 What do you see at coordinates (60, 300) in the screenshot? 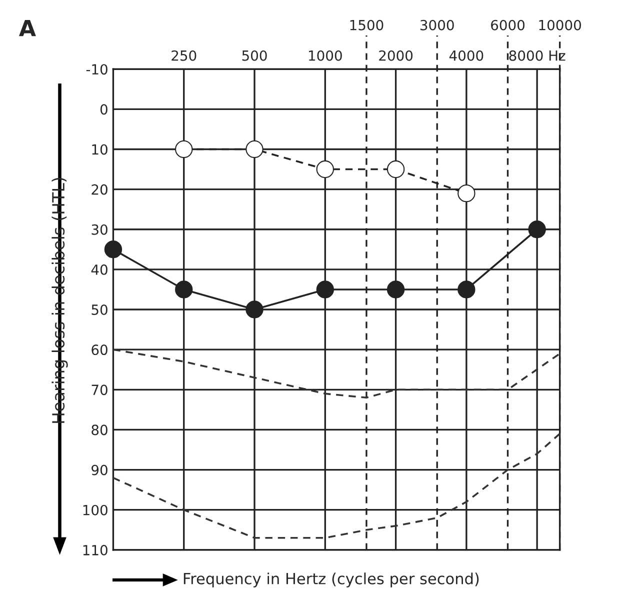
I see `y-axis-title: Hearing loss in decibels (HTL)` at bounding box center [60, 300].